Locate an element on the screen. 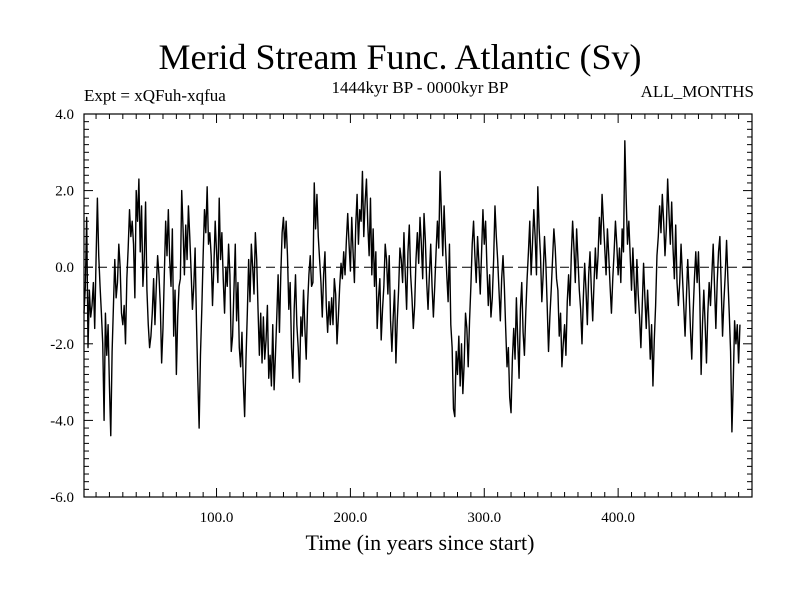 The width and height of the screenshot is (800, 600). y-tick-label: -4.0 is located at coordinates (62, 421).